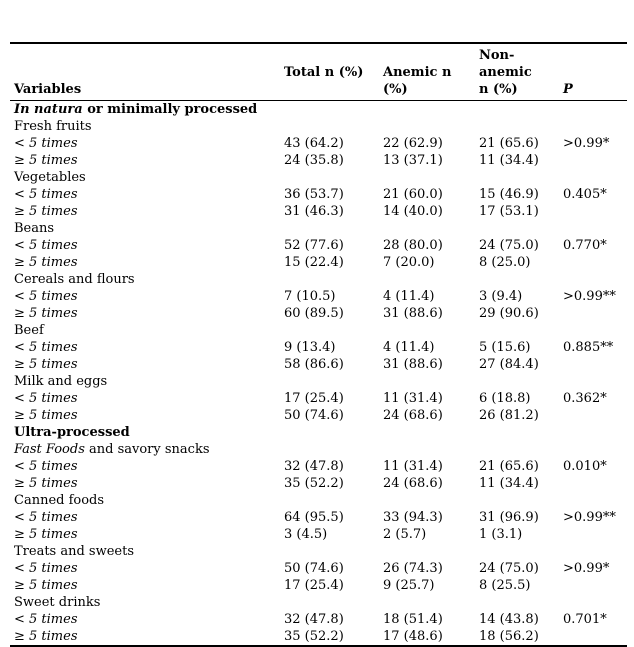 Image resolution: width=634 pixels, height=647 pixels. Describe the element at coordinates (314, 160) in the screenshot. I see `total-cell: 24 (35.8)` at that location.